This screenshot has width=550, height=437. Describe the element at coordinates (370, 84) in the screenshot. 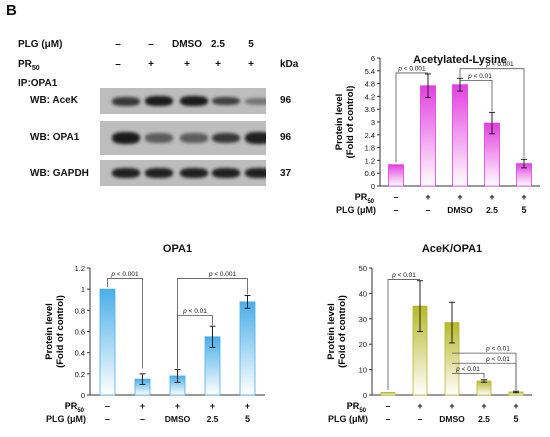

I see `y-tick-label: 4.8` at that location.